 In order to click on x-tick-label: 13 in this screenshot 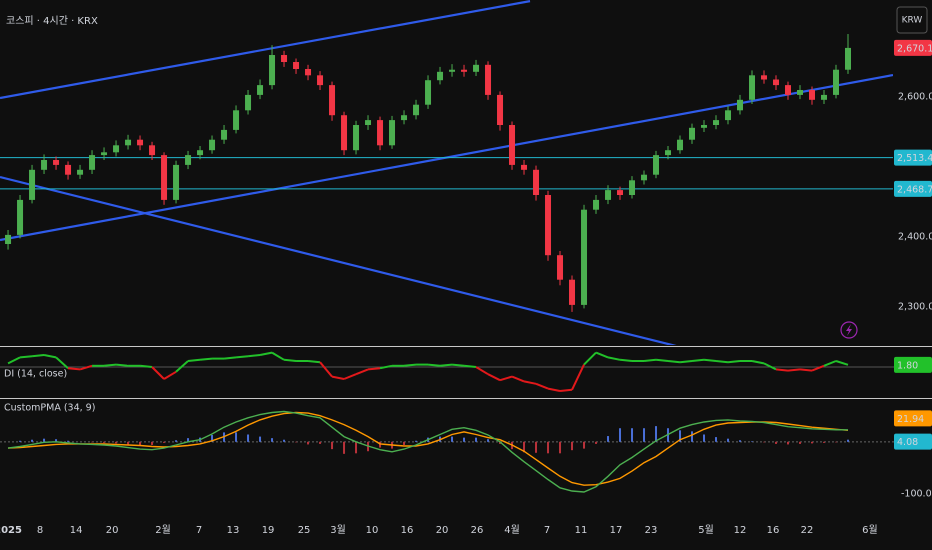, I will do `click(233, 530)`.